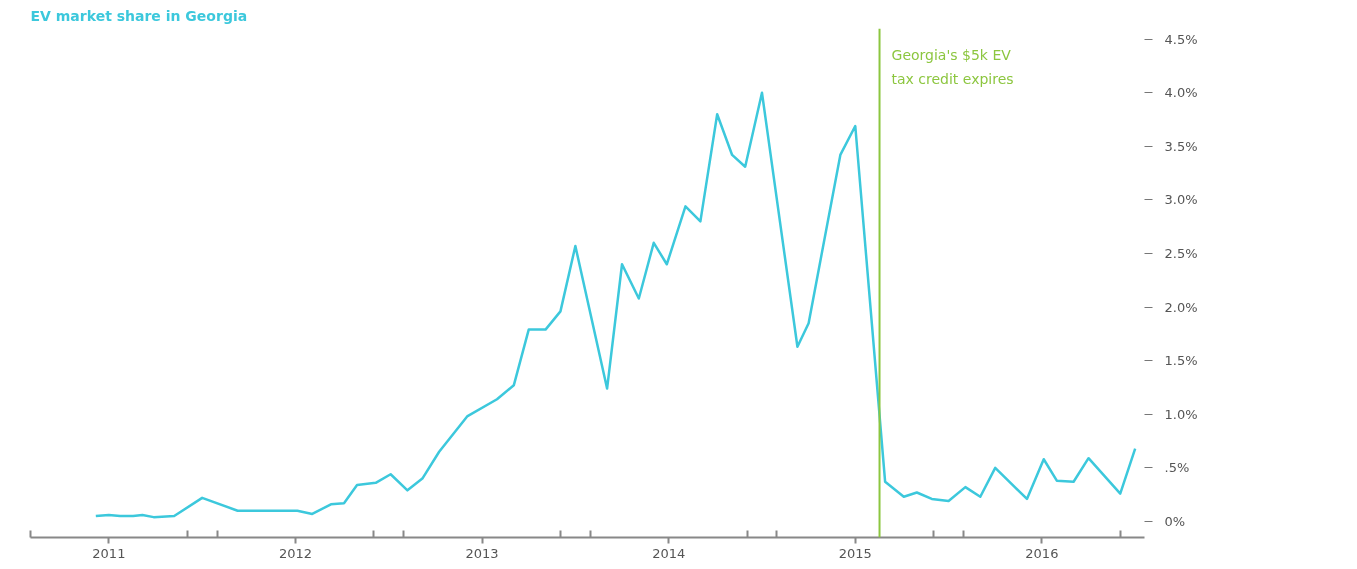 The image size is (1357, 569). Describe the element at coordinates (1181, 200) in the screenshot. I see `y-tick-label: 3.0%` at that location.